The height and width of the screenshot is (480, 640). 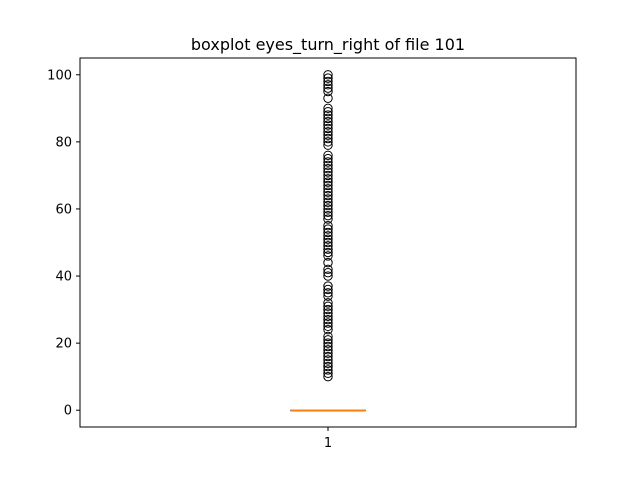 I want to click on y-tick-label: 60, so click(x=63, y=209).